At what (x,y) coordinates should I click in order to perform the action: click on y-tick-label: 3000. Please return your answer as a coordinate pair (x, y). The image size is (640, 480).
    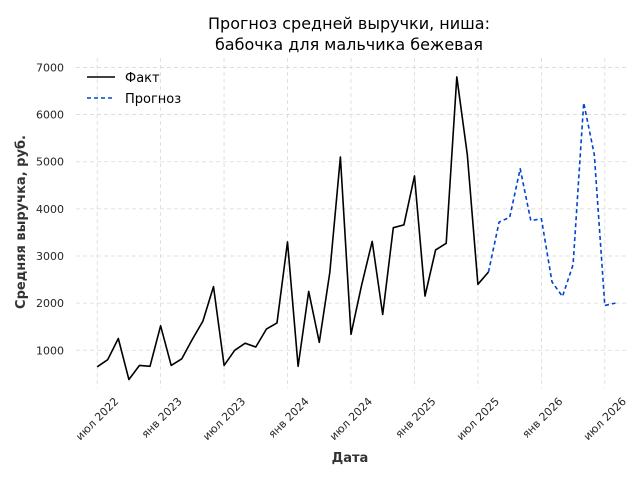
    Looking at the image, I should click on (50, 256).